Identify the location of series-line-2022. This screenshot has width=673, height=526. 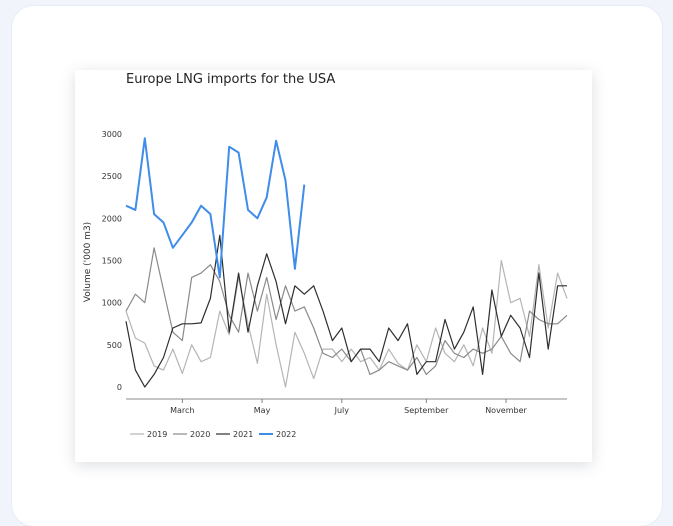
(215, 208).